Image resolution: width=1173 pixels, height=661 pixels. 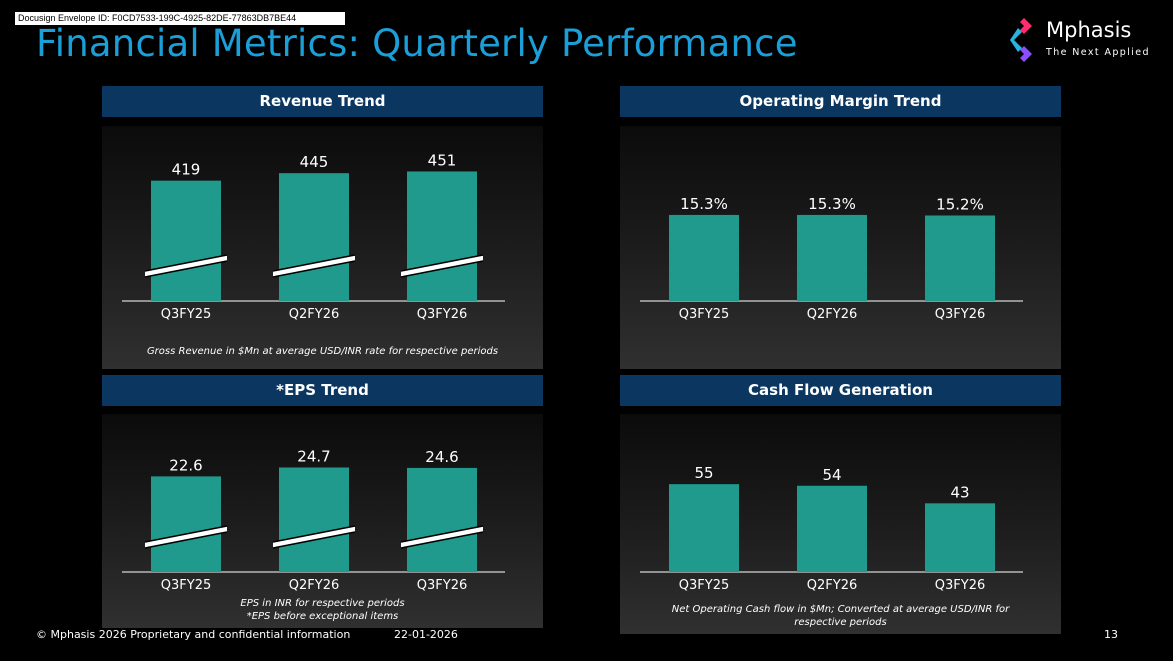 I want to click on eps-value-label-Q2FY26: 24.7, so click(x=313, y=457).